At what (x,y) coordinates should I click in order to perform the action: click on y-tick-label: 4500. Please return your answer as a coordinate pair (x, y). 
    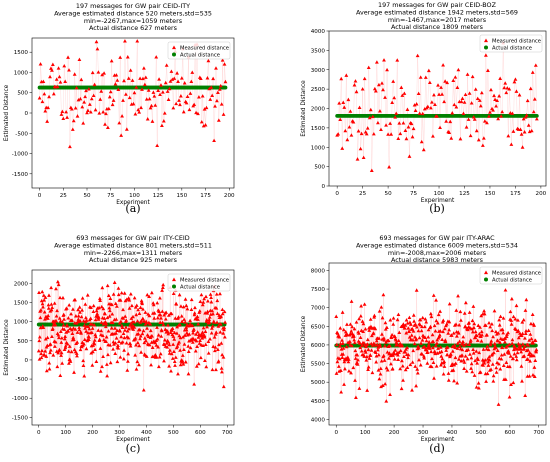
    Looking at the image, I should click on (318, 402).